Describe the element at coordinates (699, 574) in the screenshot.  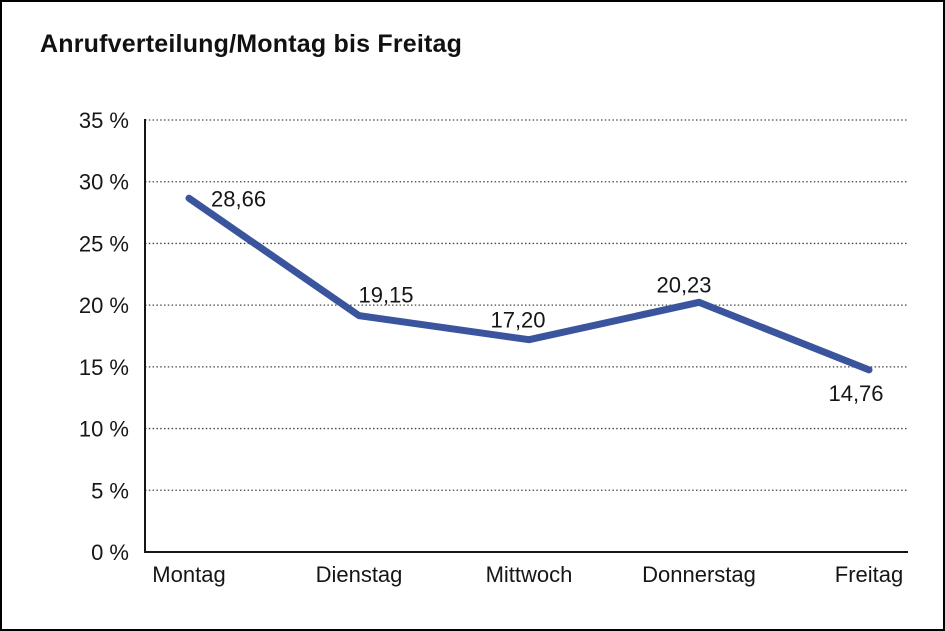
I see `x-tick-label: Donnerstag` at that location.